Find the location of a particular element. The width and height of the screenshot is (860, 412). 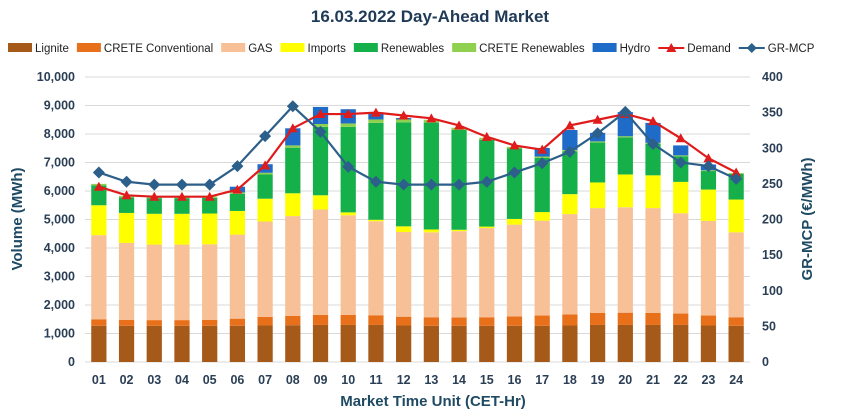

y2-tick-label: 200 is located at coordinates (772, 220).